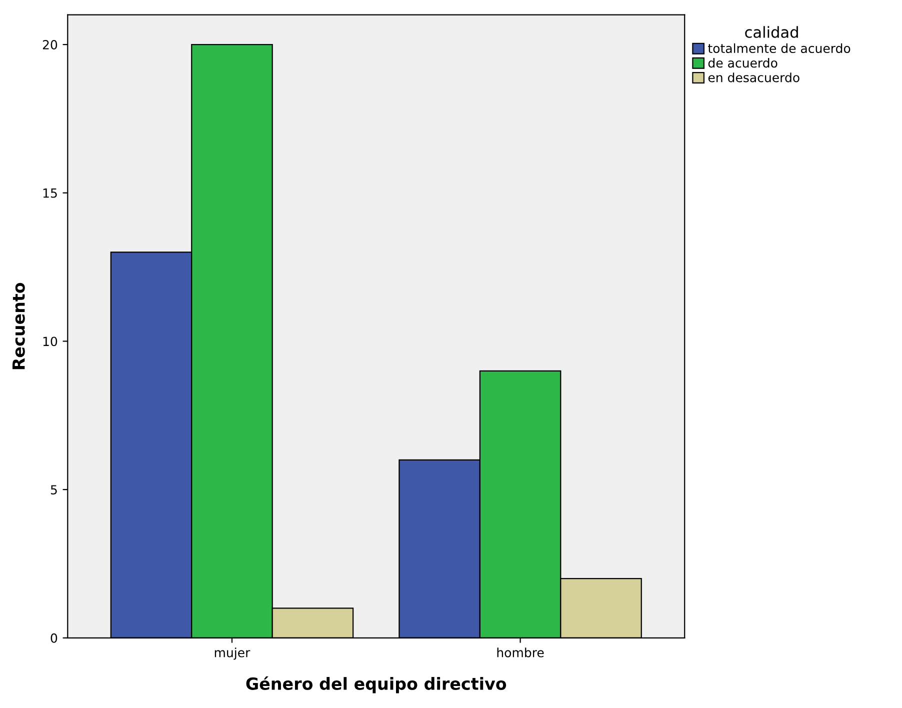 Image resolution: width=902 pixels, height=708 pixels. I want to click on legend-label: totalmente de acuerdo, so click(779, 48).